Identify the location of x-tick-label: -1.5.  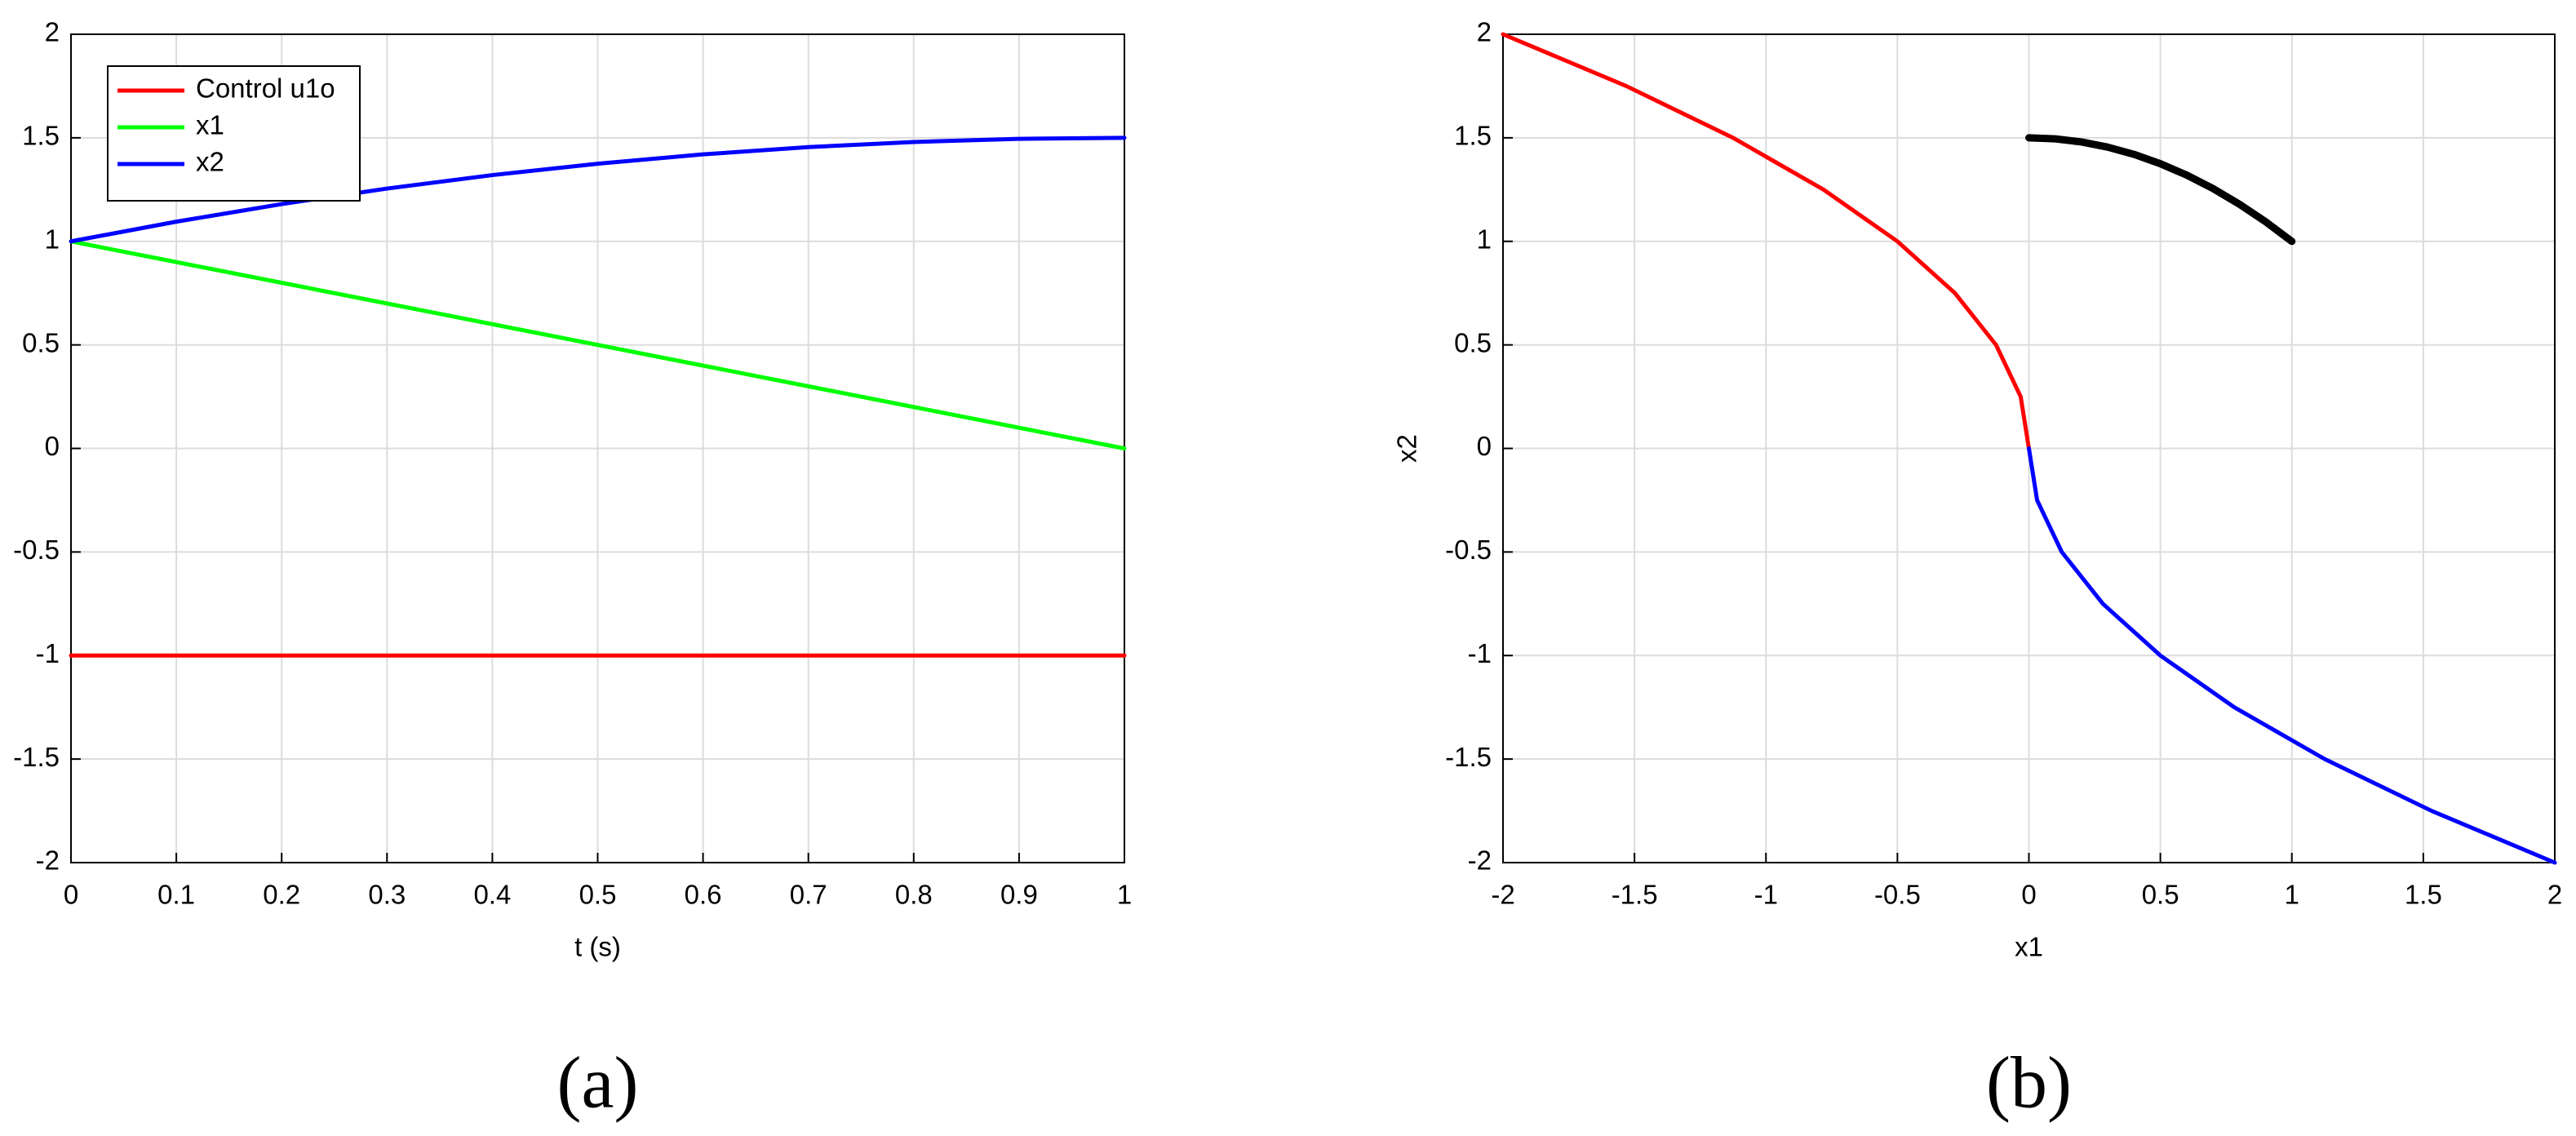
(1635, 895).